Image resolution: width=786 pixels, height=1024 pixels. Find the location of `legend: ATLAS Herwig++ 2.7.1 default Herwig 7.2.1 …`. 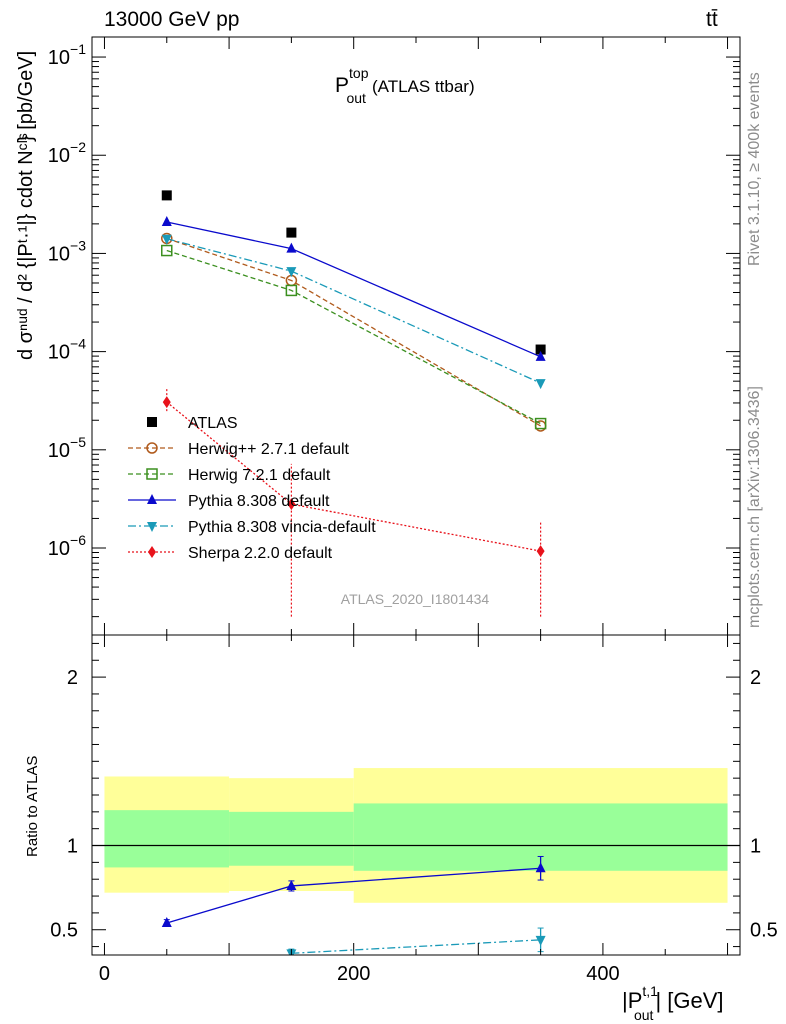

legend: ATLAS Herwig++ 2.7.1 default Herwig 7.2.1 … is located at coordinates (252, 488).